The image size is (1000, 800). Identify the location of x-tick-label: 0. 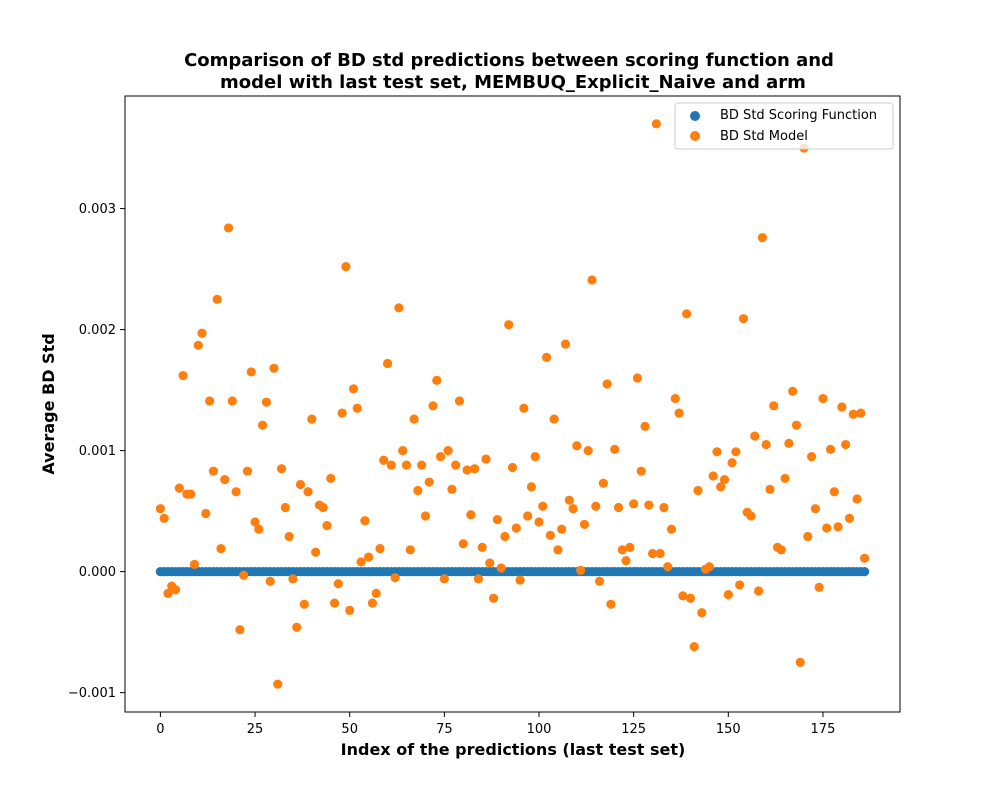
(160, 729).